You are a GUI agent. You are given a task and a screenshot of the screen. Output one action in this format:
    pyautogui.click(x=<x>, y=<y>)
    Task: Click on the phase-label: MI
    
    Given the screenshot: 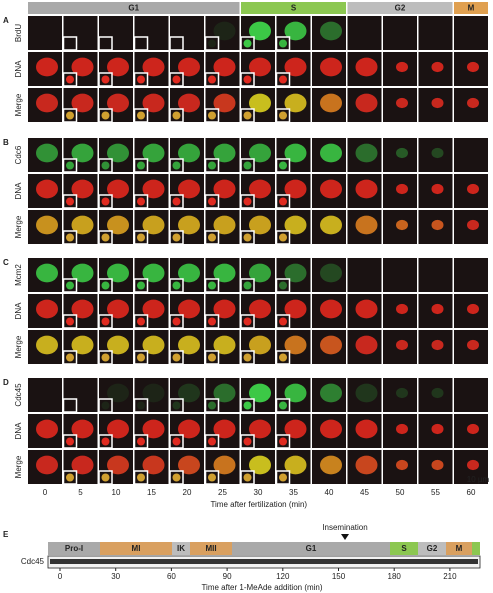 What is the action you would take?
    pyautogui.click(x=136, y=548)
    